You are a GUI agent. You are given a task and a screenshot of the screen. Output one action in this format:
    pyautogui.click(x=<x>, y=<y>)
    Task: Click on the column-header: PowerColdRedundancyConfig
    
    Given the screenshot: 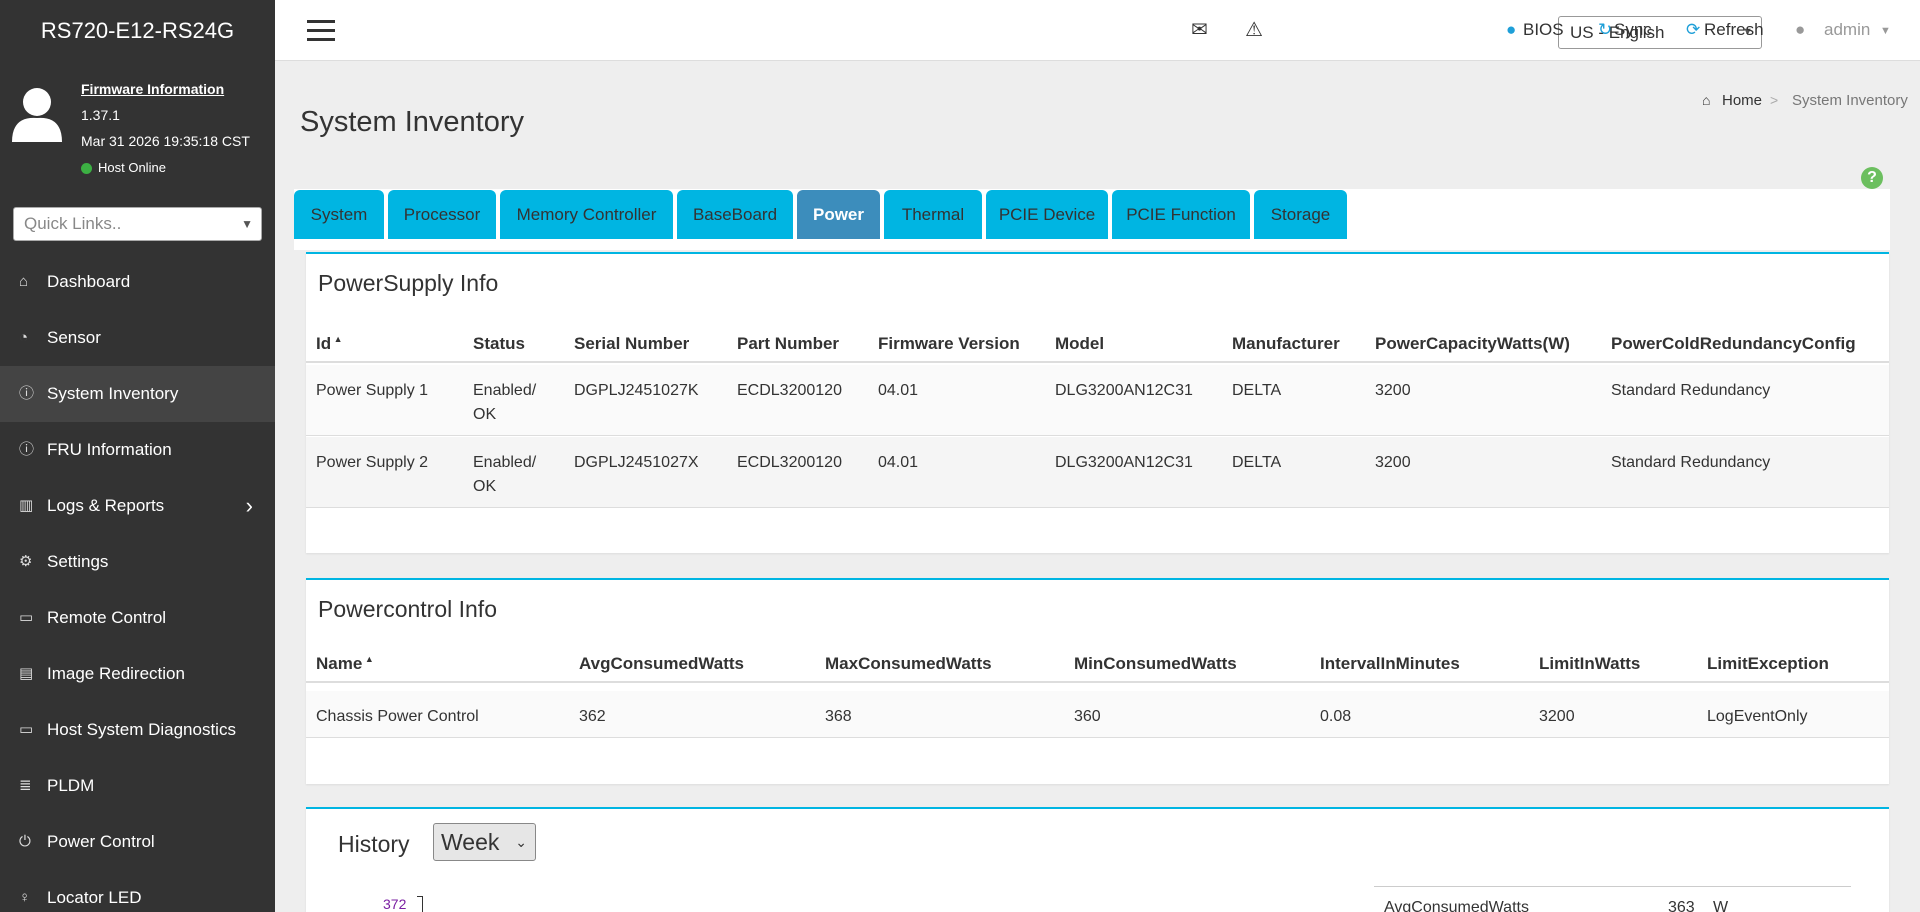 What is the action you would take?
    pyautogui.click(x=1733, y=343)
    